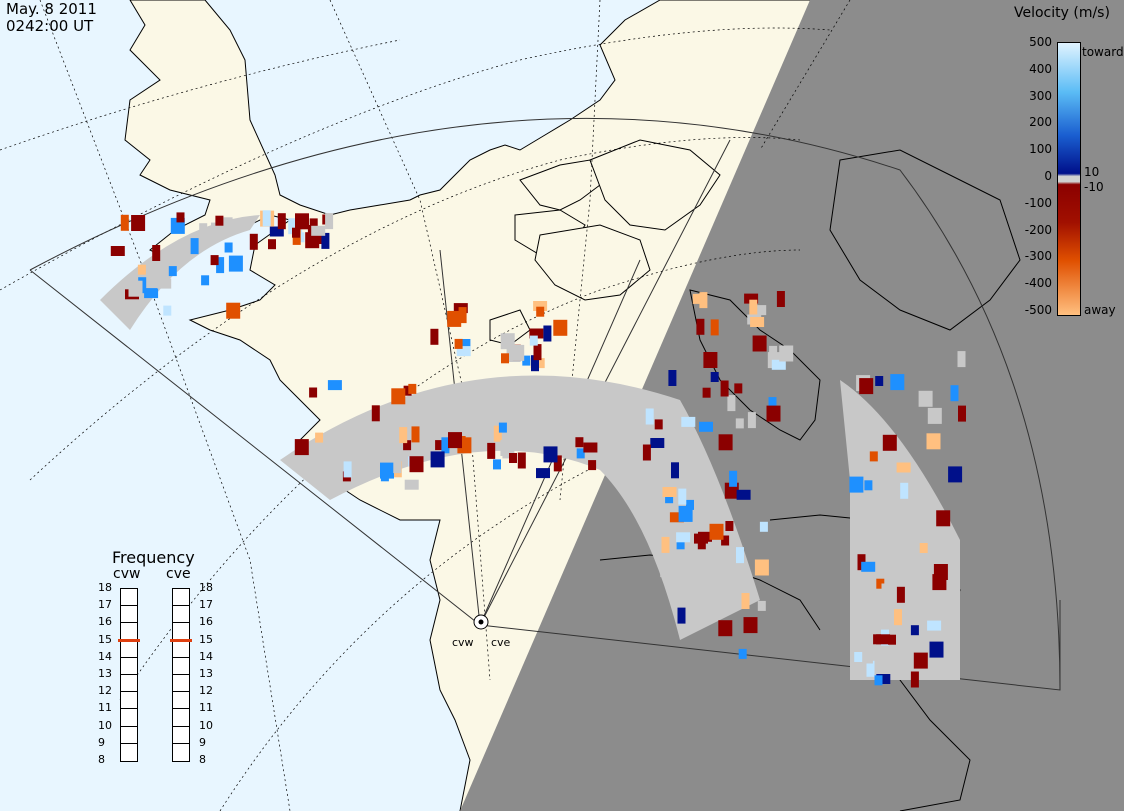  Describe the element at coordinates (206, 673) in the screenshot. I see `frequency-tick-right: 13` at that location.